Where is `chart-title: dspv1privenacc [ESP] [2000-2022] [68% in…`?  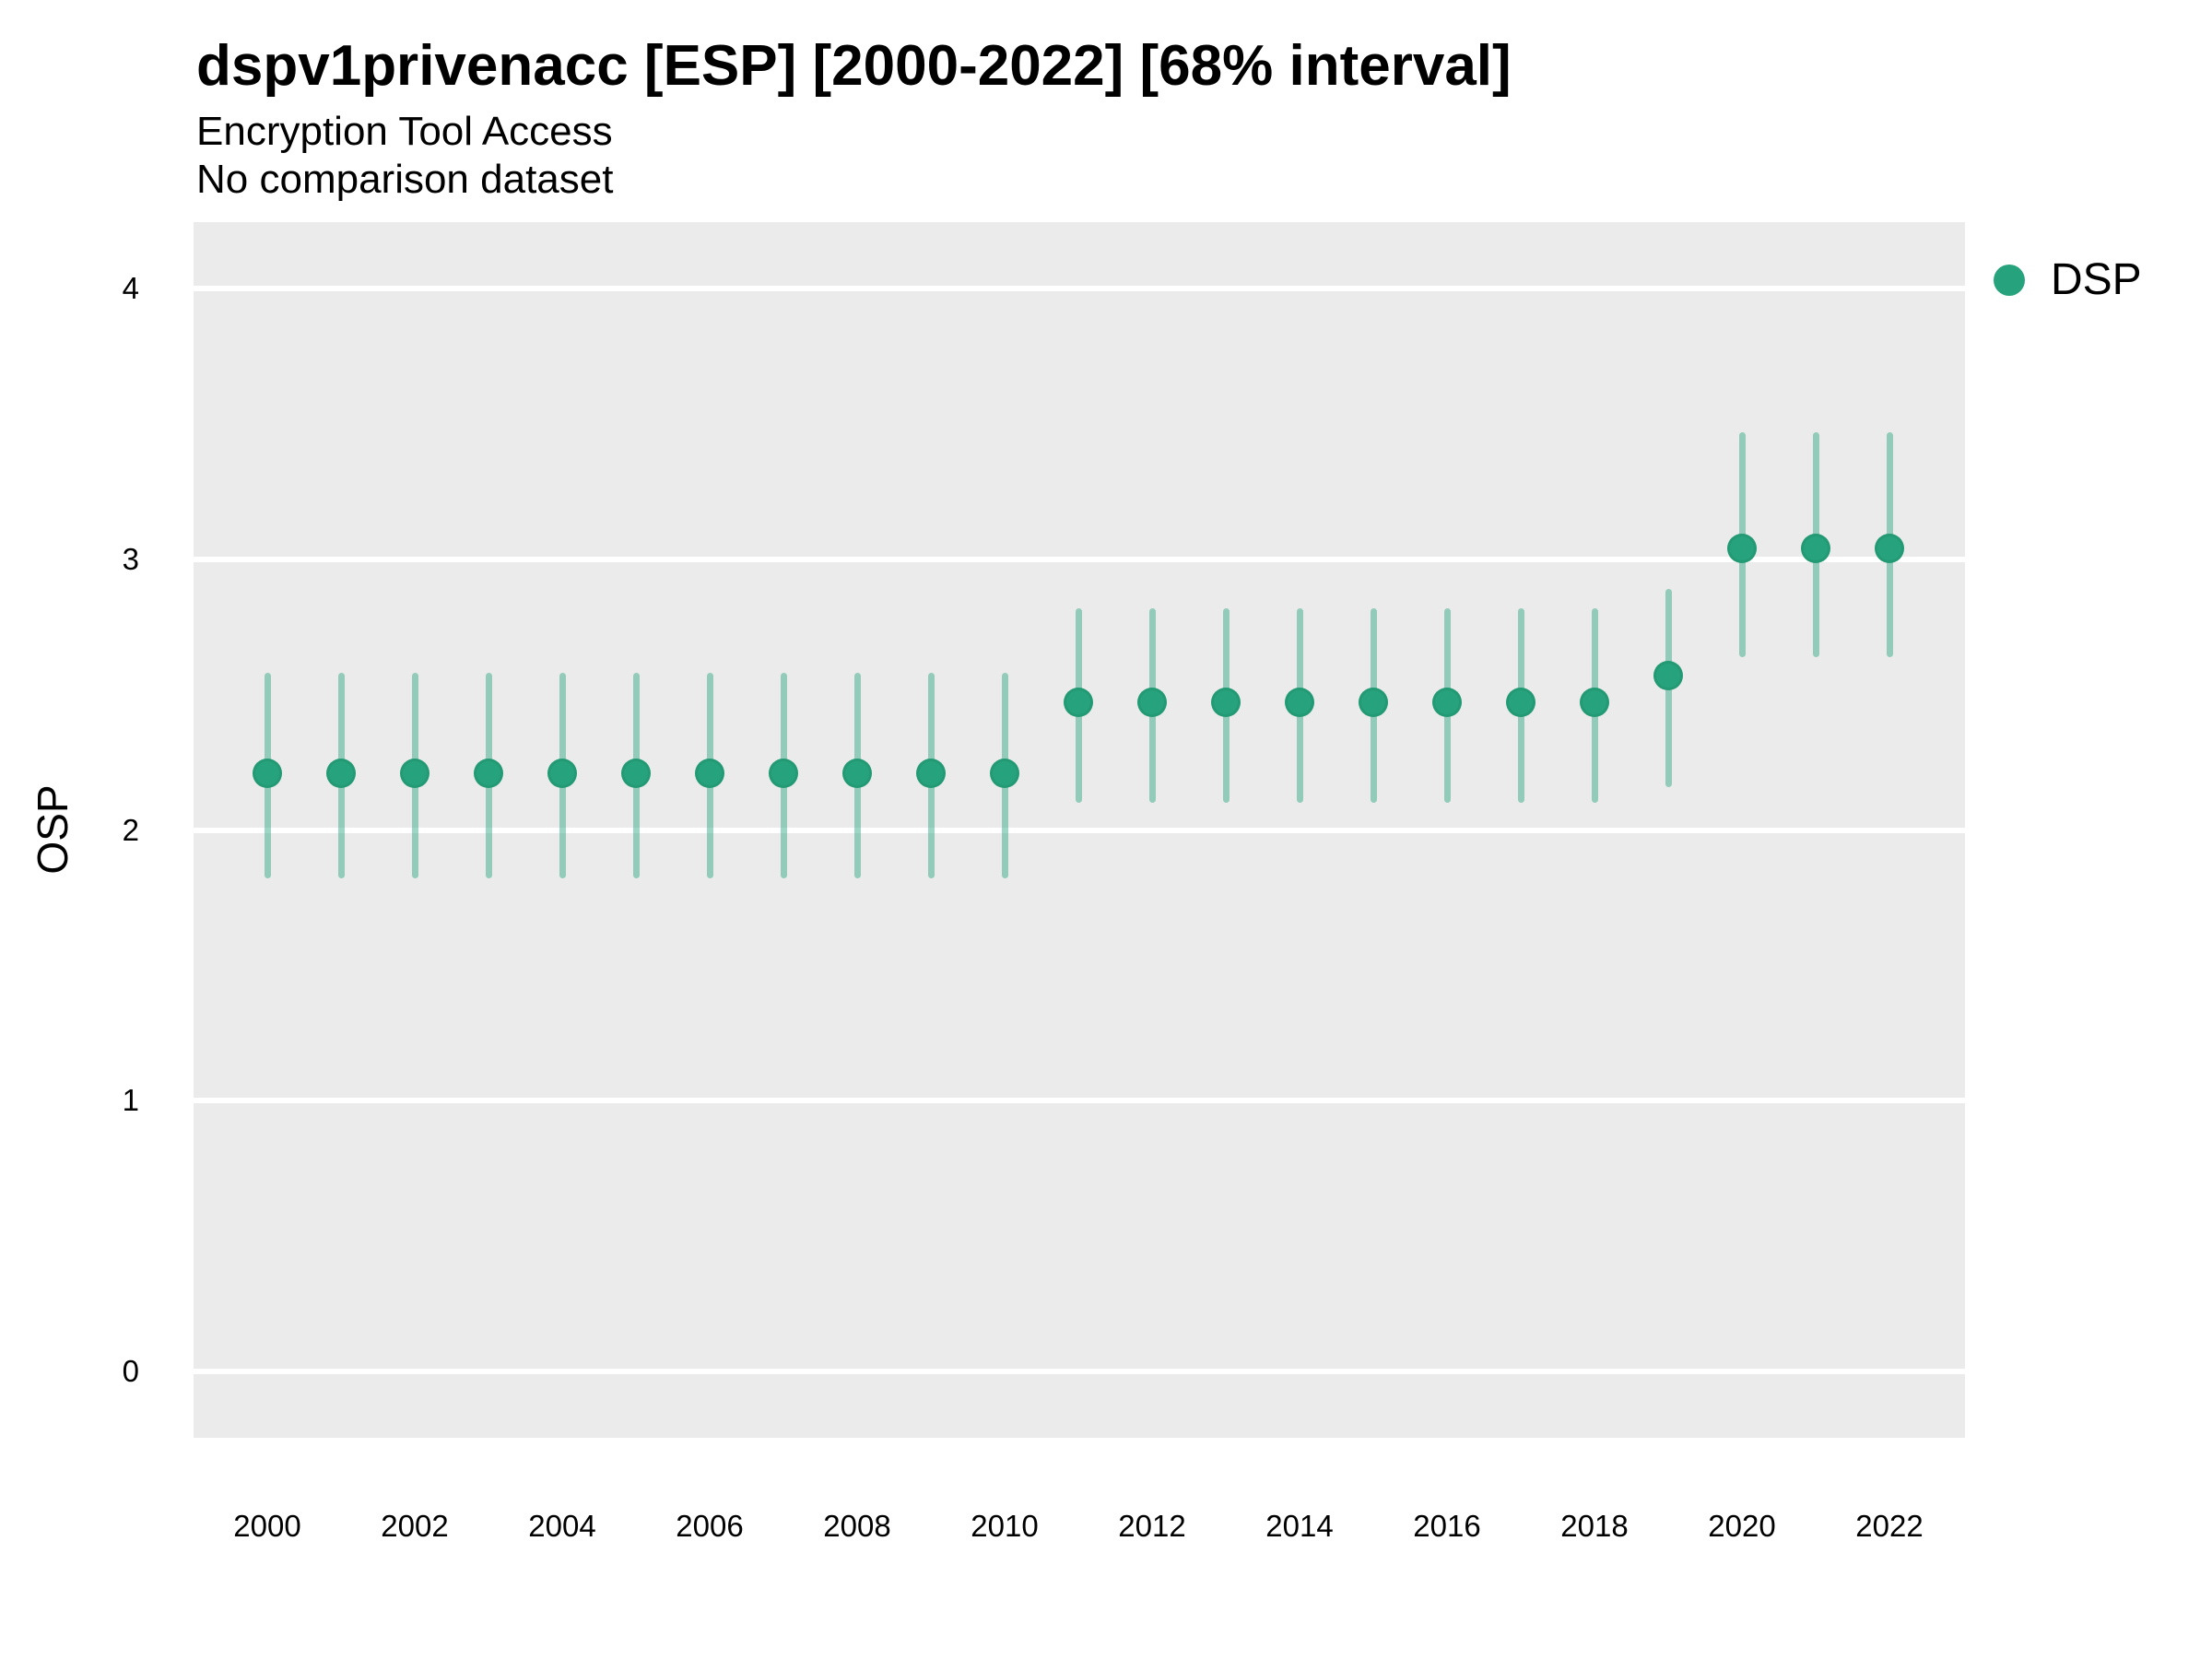 chart-title: dspv1privenacc [ESP] [2000-2022] [68% in… is located at coordinates (854, 66).